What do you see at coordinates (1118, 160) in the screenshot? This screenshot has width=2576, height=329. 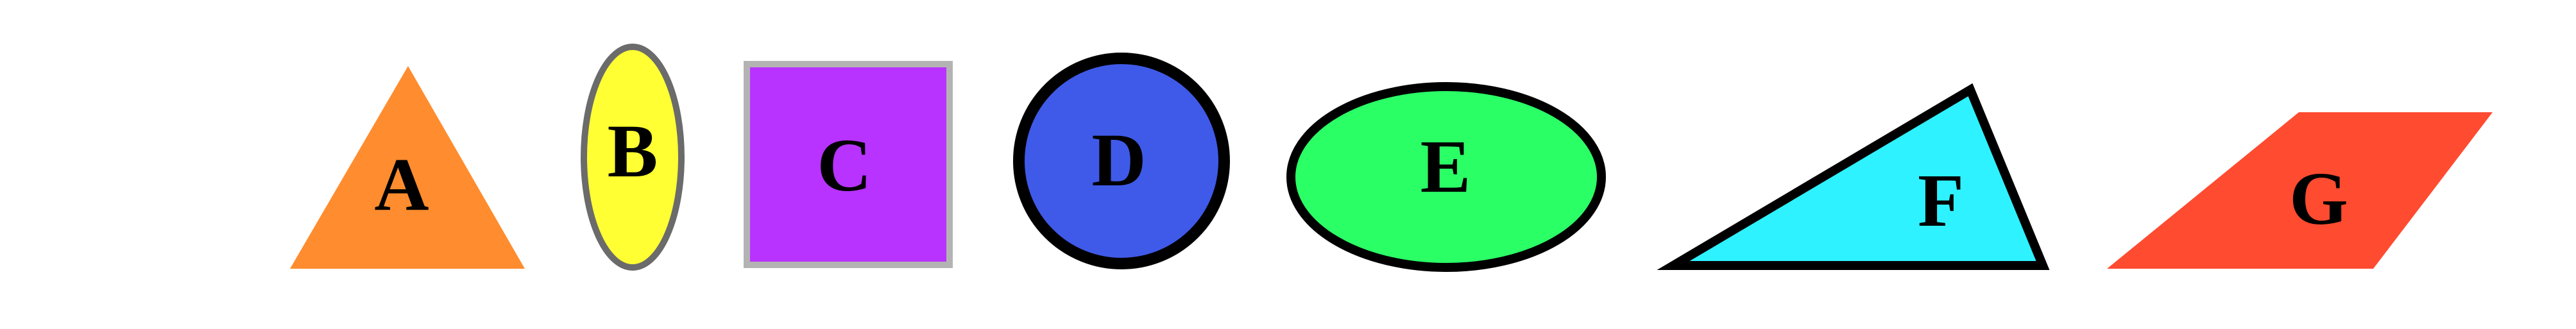 I see `shape-d-label: D` at bounding box center [1118, 160].